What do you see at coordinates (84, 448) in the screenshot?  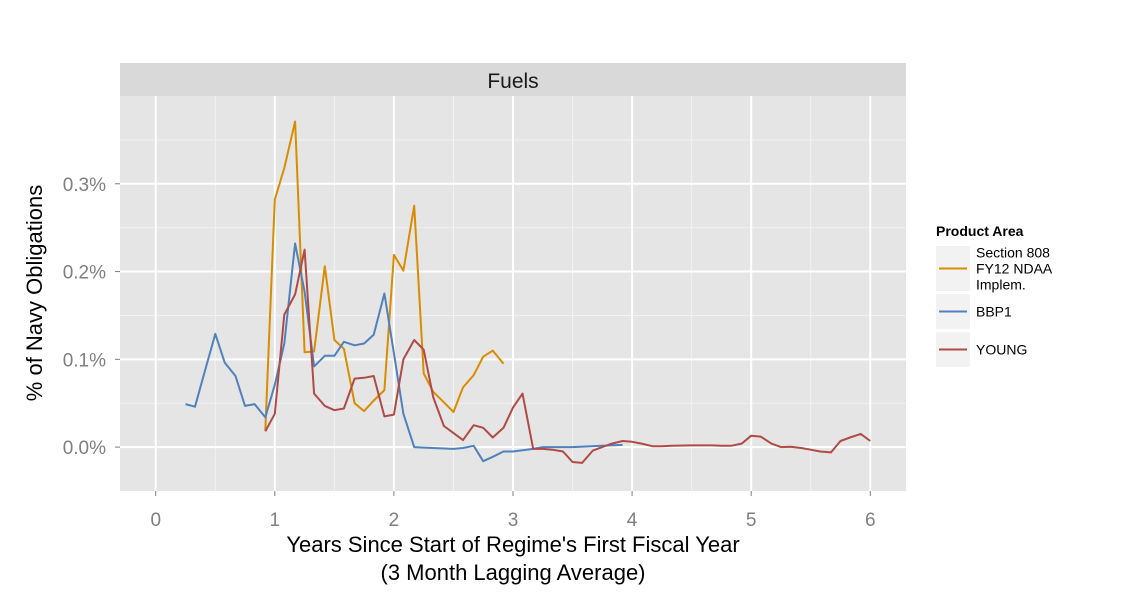 I see `y-tick-label: 0.0%` at bounding box center [84, 448].